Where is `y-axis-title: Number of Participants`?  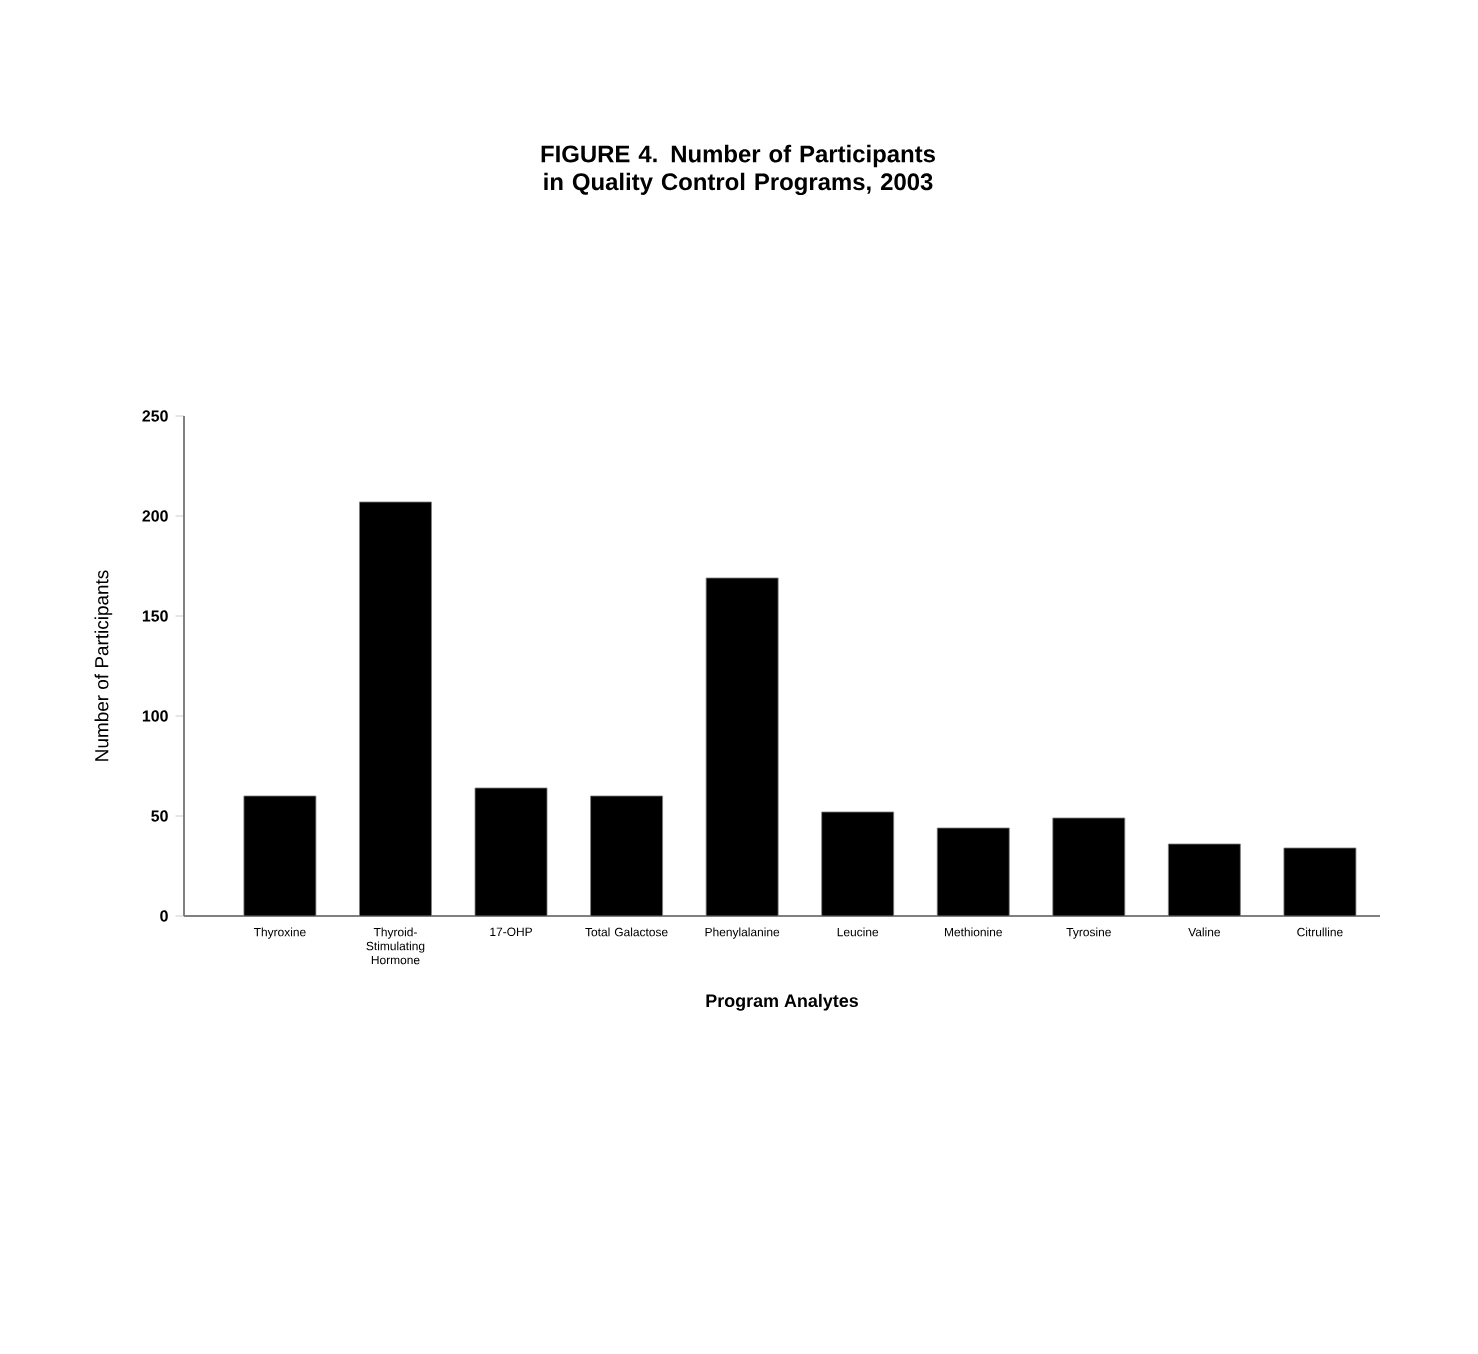 y-axis-title: Number of Participants is located at coordinates (103, 665).